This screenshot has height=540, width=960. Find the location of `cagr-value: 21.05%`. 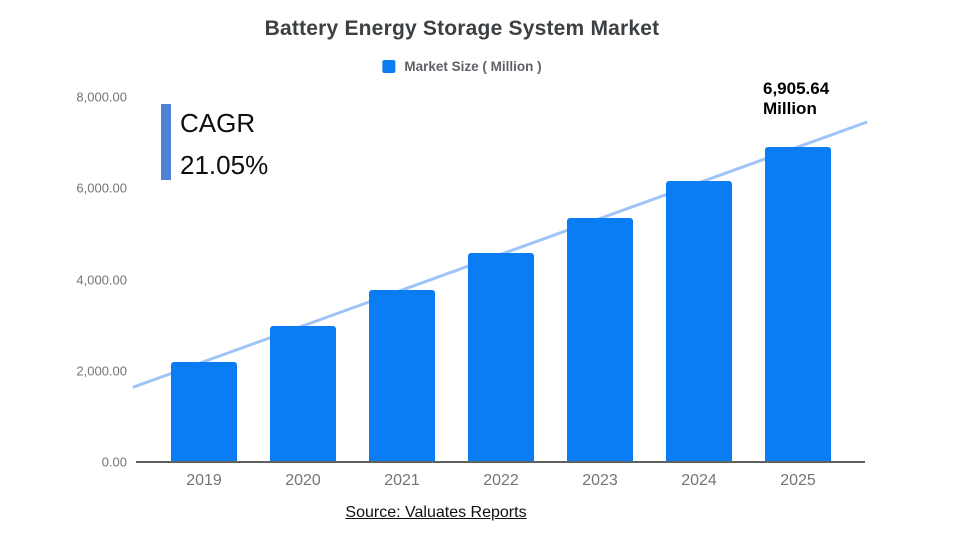

cagr-value: 21.05% is located at coordinates (224, 165).